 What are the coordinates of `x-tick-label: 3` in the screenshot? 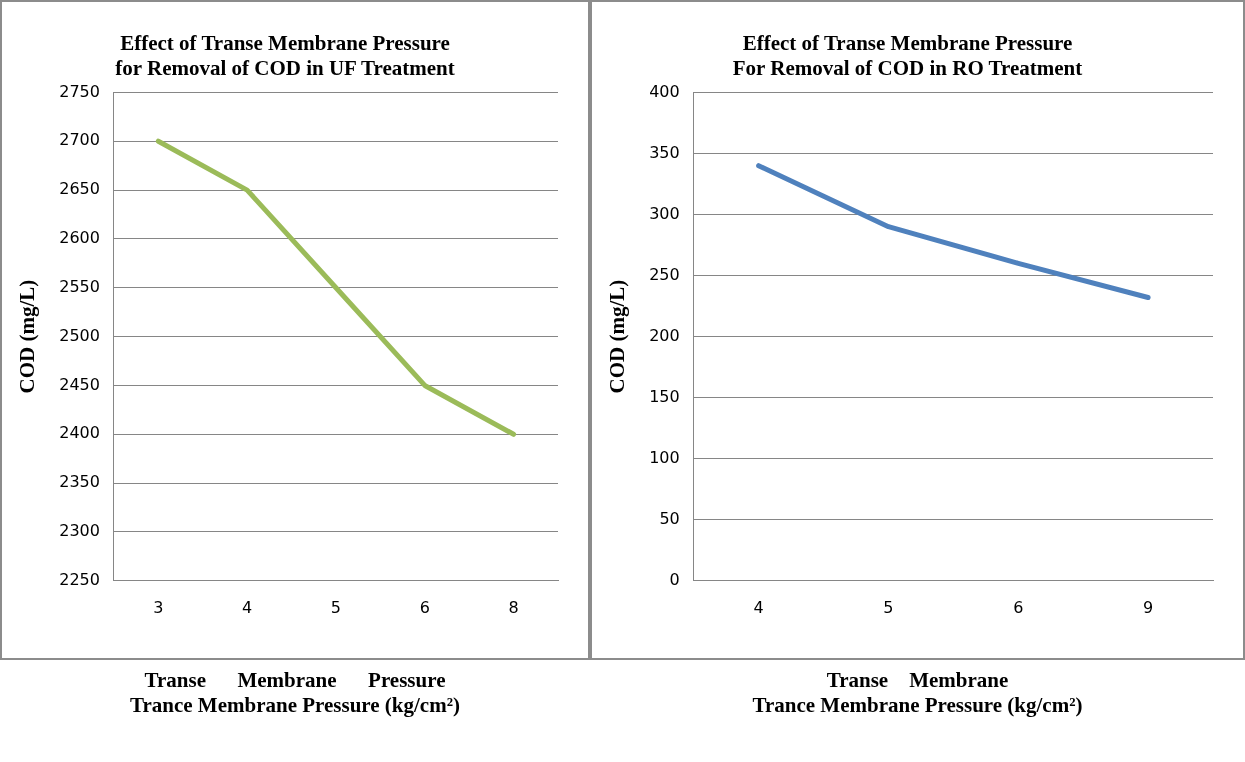 It's located at (158, 607).